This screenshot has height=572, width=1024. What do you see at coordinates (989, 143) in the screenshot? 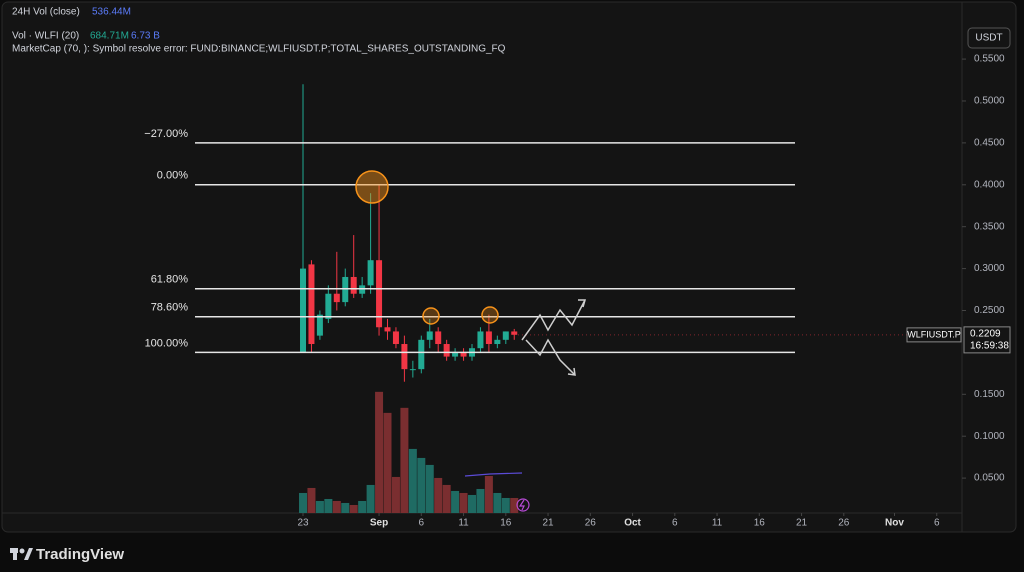
I see `y-tick-label: 0.4500` at bounding box center [989, 143].